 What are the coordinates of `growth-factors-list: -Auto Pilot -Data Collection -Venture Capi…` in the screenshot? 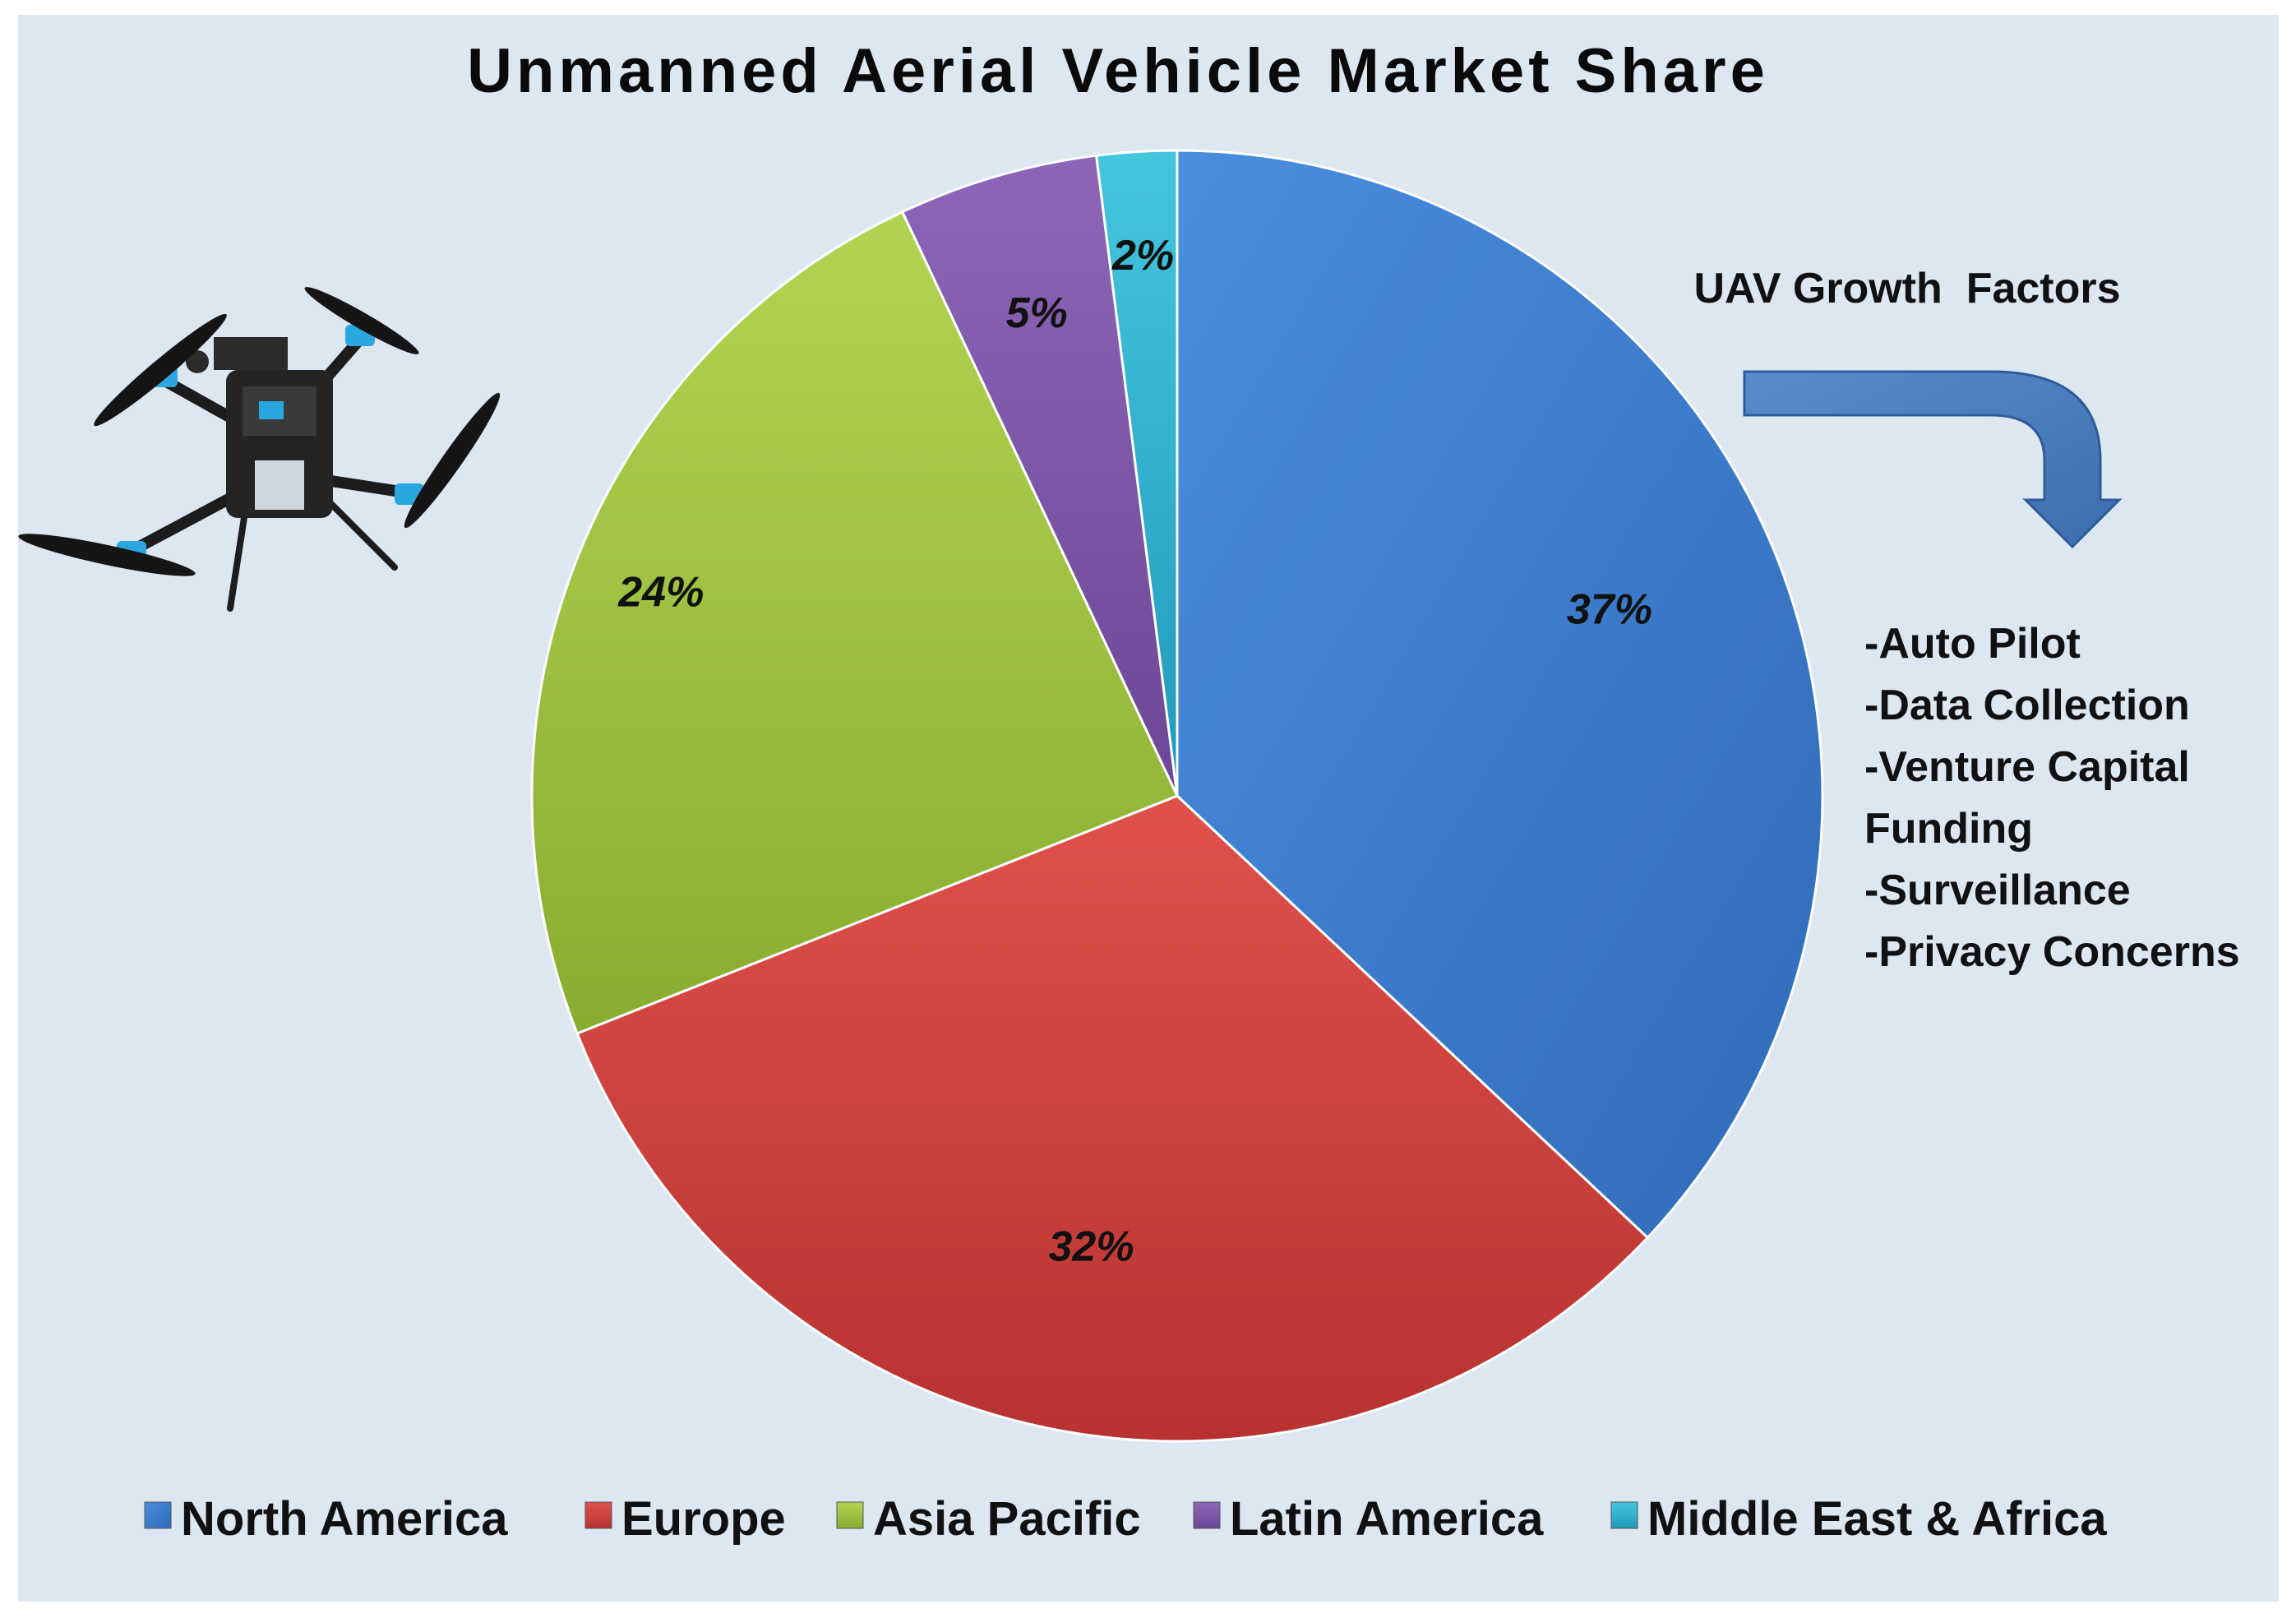 It's located at (2052, 798).